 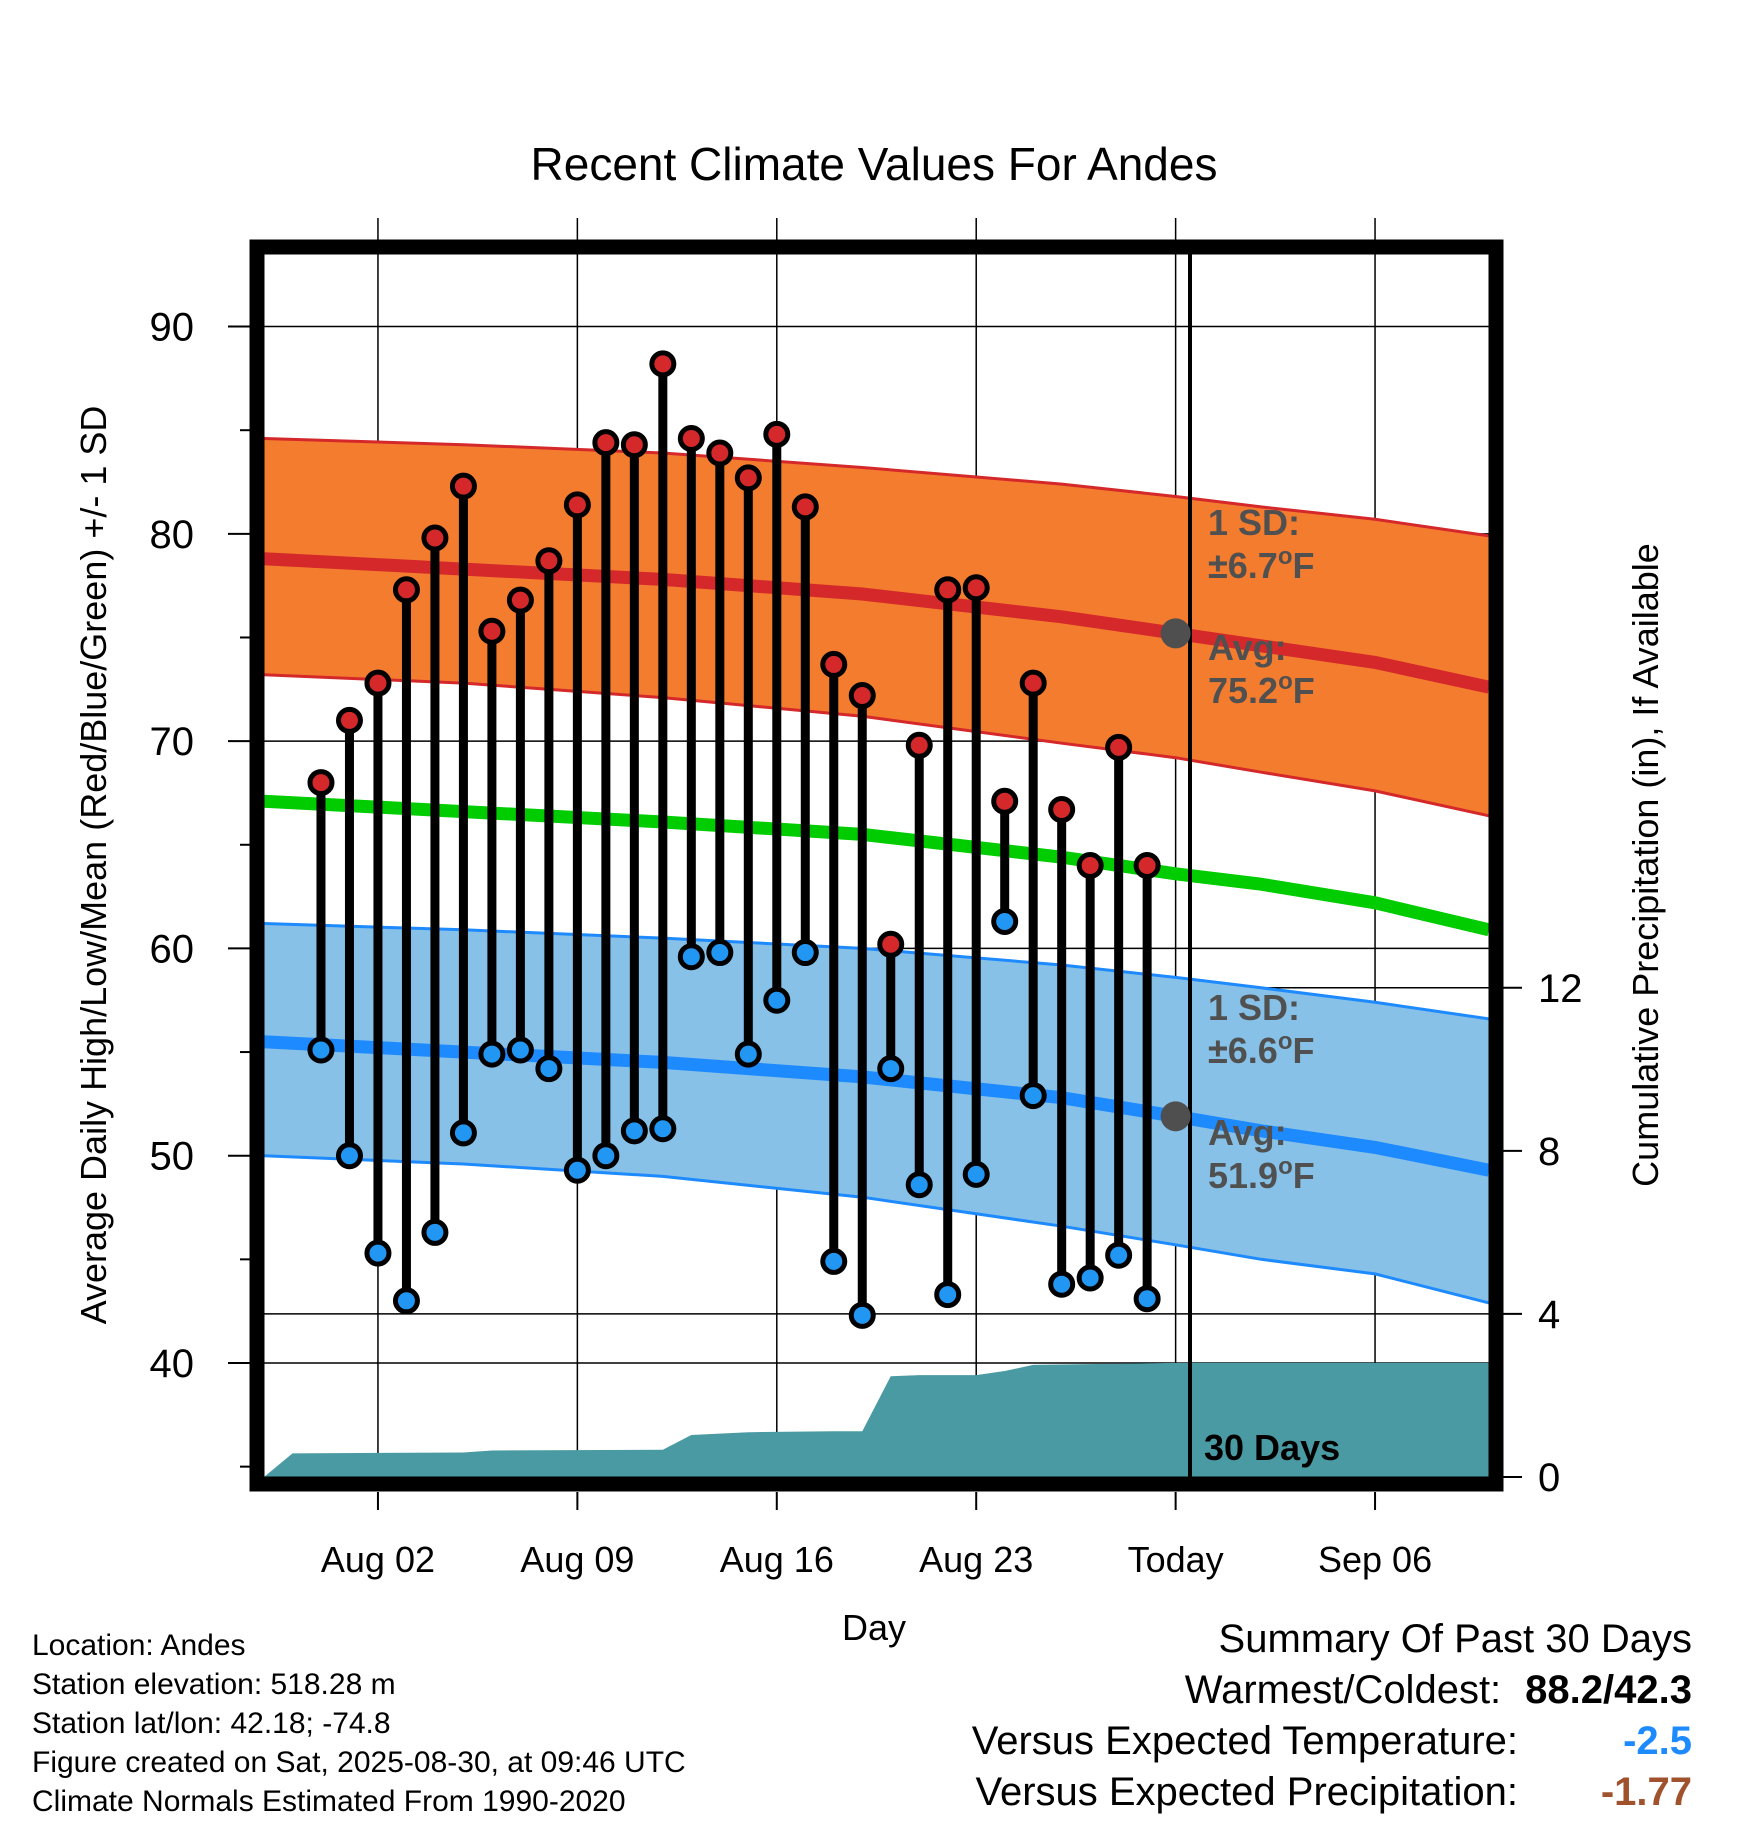 What do you see at coordinates (1272, 1447) in the screenshot?
I see `today-days-label: 30 Days` at bounding box center [1272, 1447].